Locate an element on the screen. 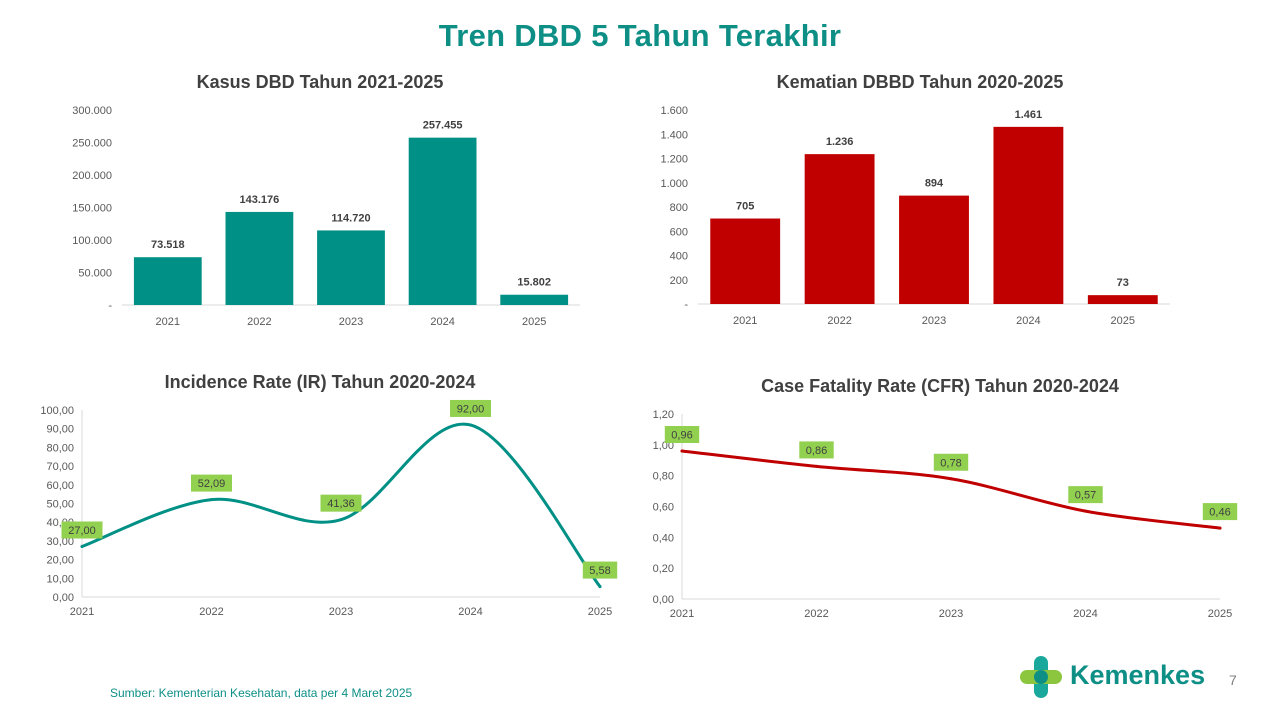  page-number: 7 is located at coordinates (1233, 680).